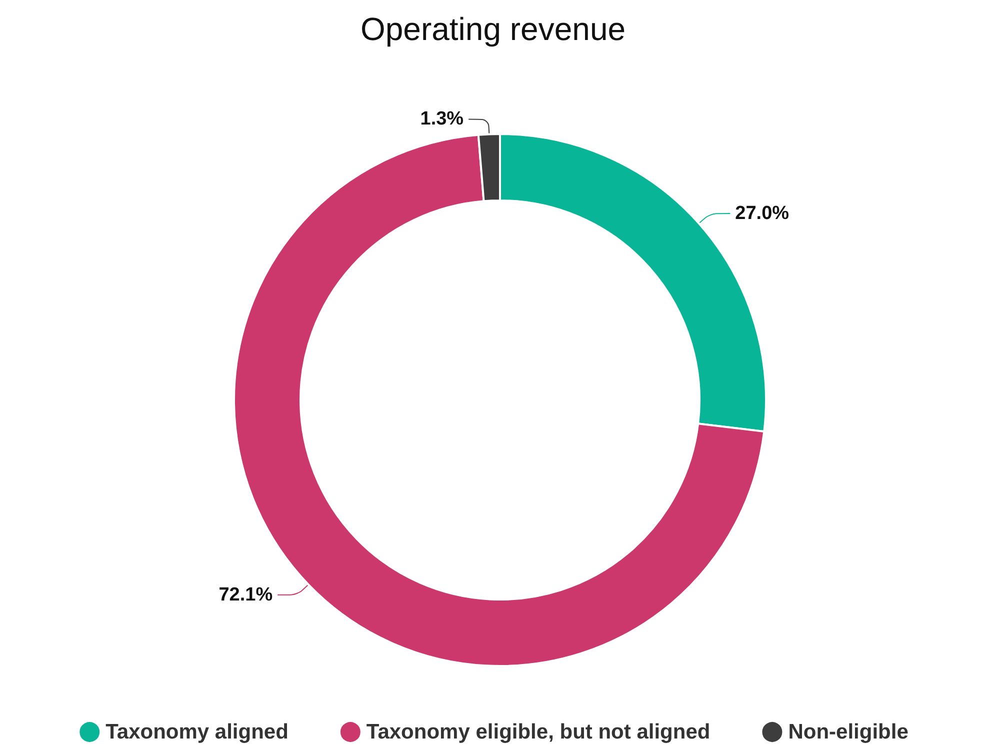 The image size is (986, 751). I want to click on data-label: 1.3%, so click(442, 119).